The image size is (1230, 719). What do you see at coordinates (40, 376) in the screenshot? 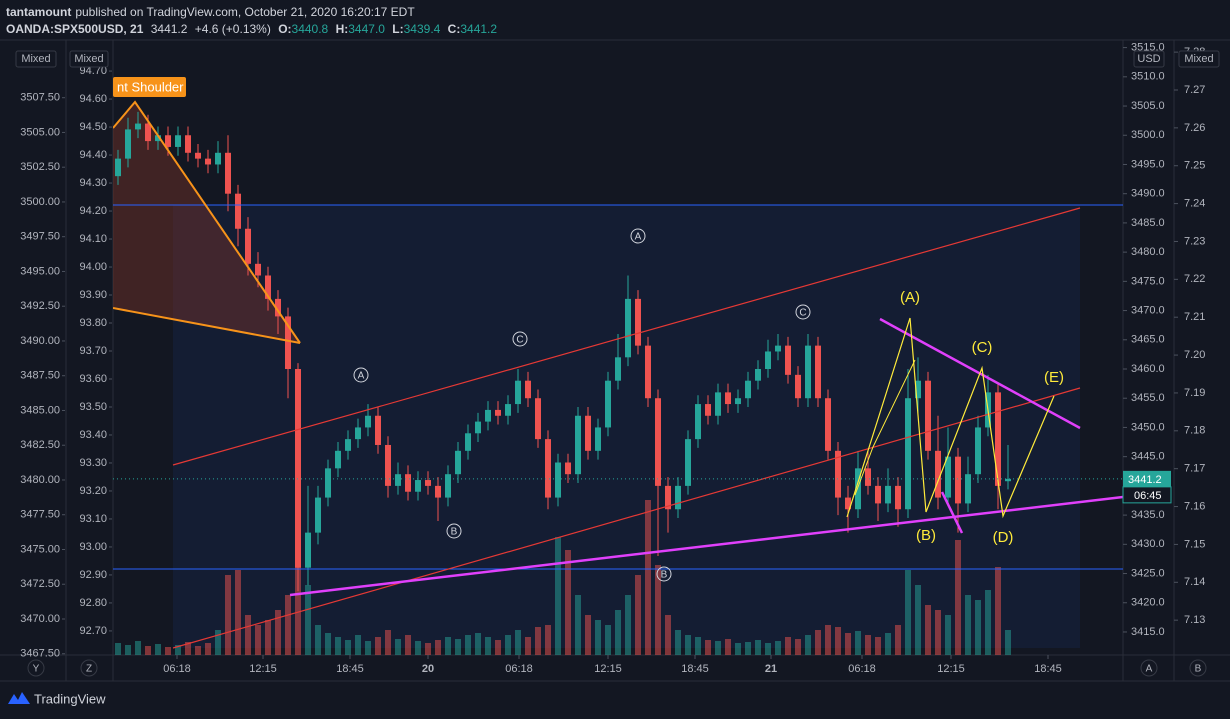
I see `left-tick-label: 3487.50` at bounding box center [40, 376].